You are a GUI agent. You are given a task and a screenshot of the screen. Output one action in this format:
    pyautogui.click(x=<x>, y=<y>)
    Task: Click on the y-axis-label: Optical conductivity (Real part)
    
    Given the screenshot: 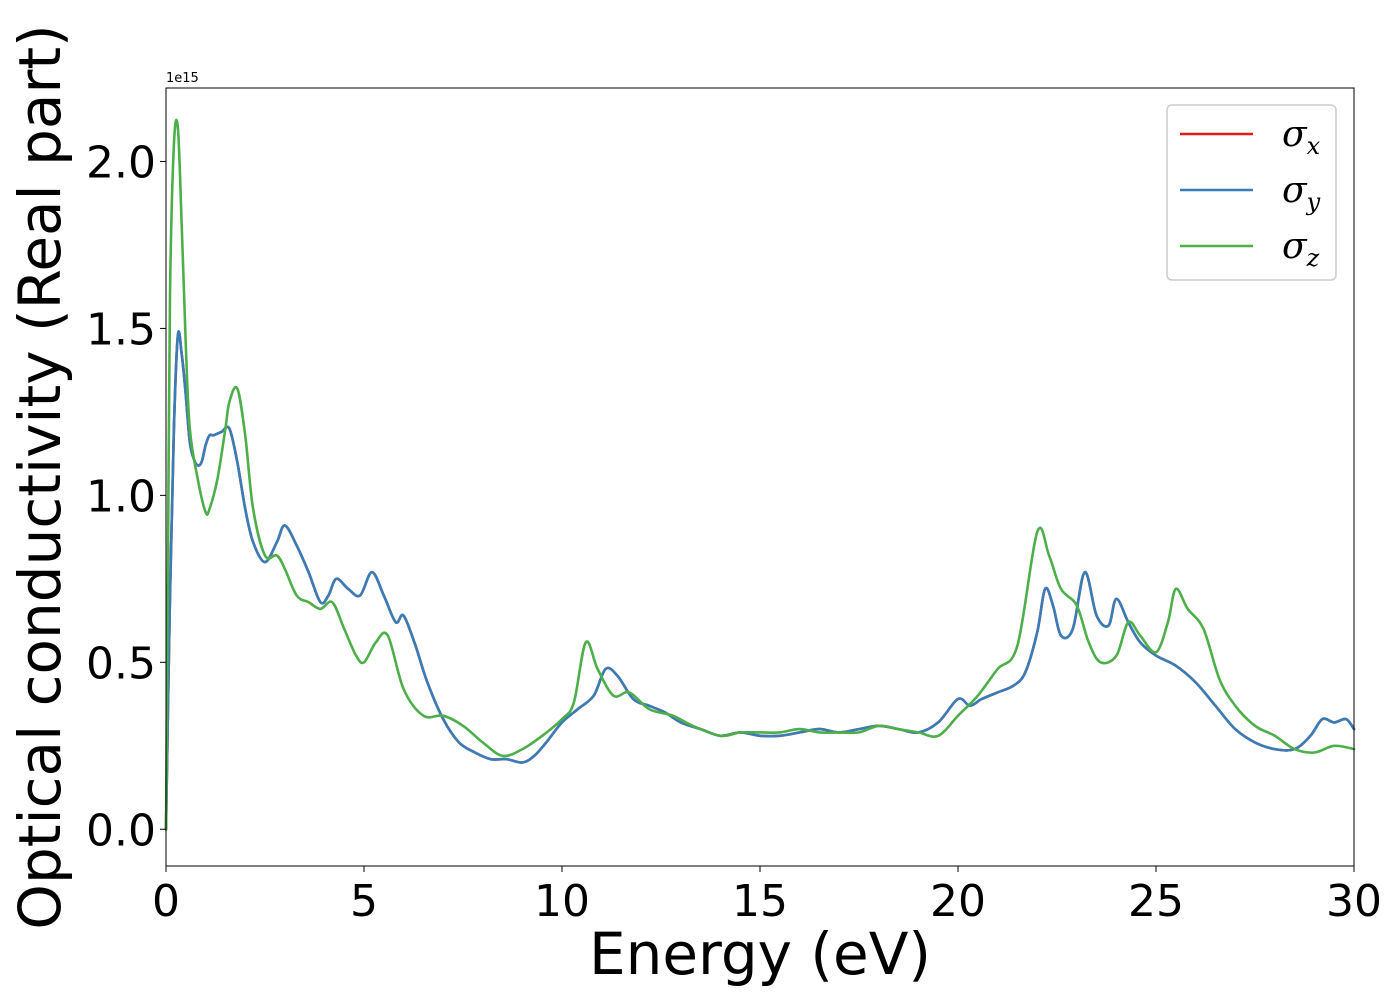 What is the action you would take?
    pyautogui.click(x=40, y=476)
    